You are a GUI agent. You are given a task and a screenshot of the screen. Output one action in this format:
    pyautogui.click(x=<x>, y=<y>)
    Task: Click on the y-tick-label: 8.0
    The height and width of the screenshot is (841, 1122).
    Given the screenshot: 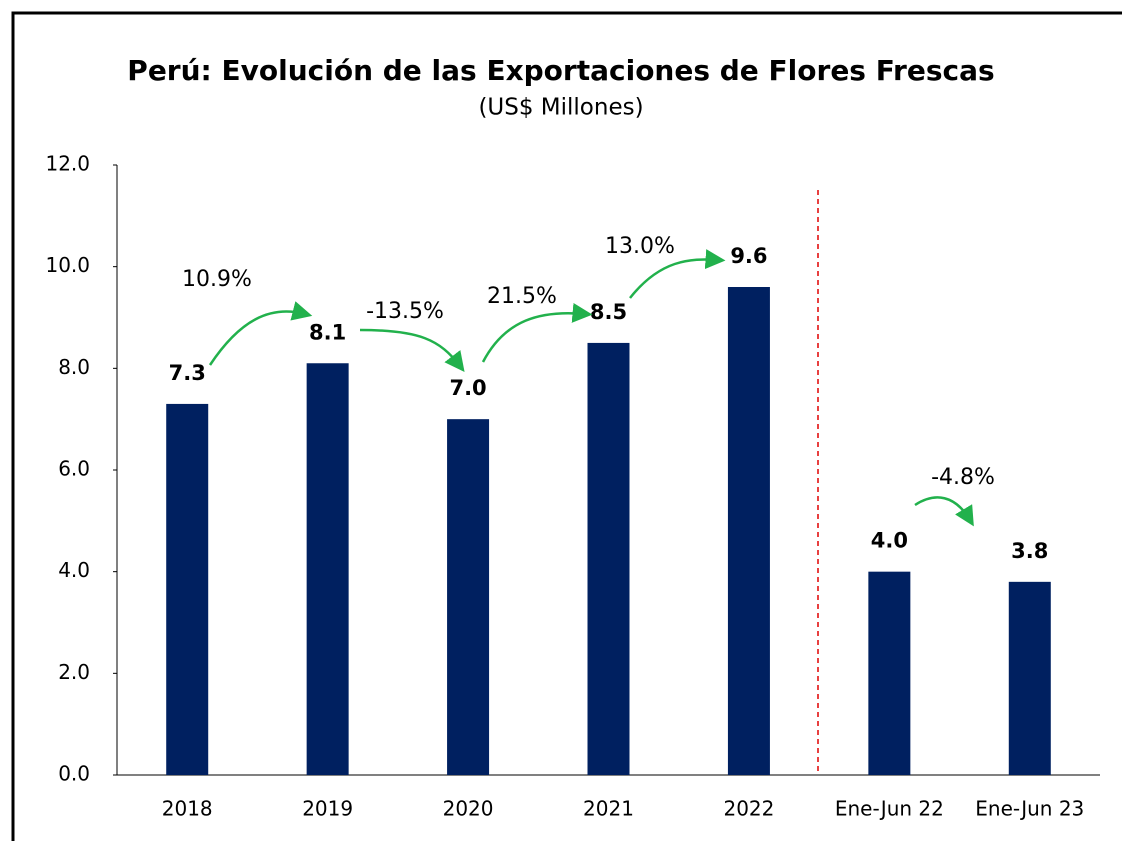 What is the action you would take?
    pyautogui.click(x=74, y=367)
    